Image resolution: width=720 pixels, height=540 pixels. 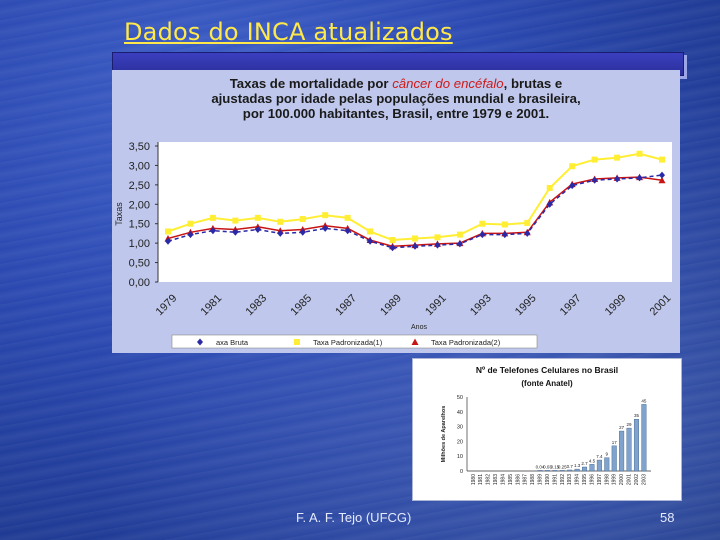 I want to click on y-tick-label: 0,00, so click(x=139, y=283).